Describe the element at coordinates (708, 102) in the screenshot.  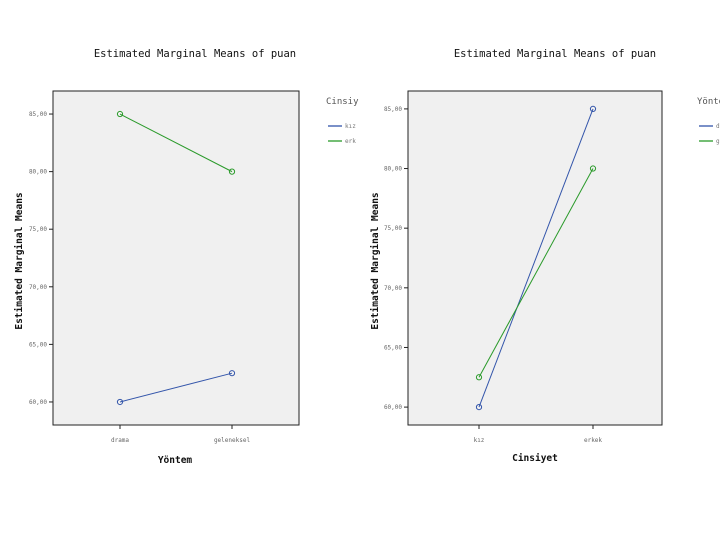
I see `legend-title: Yönte` at that location.